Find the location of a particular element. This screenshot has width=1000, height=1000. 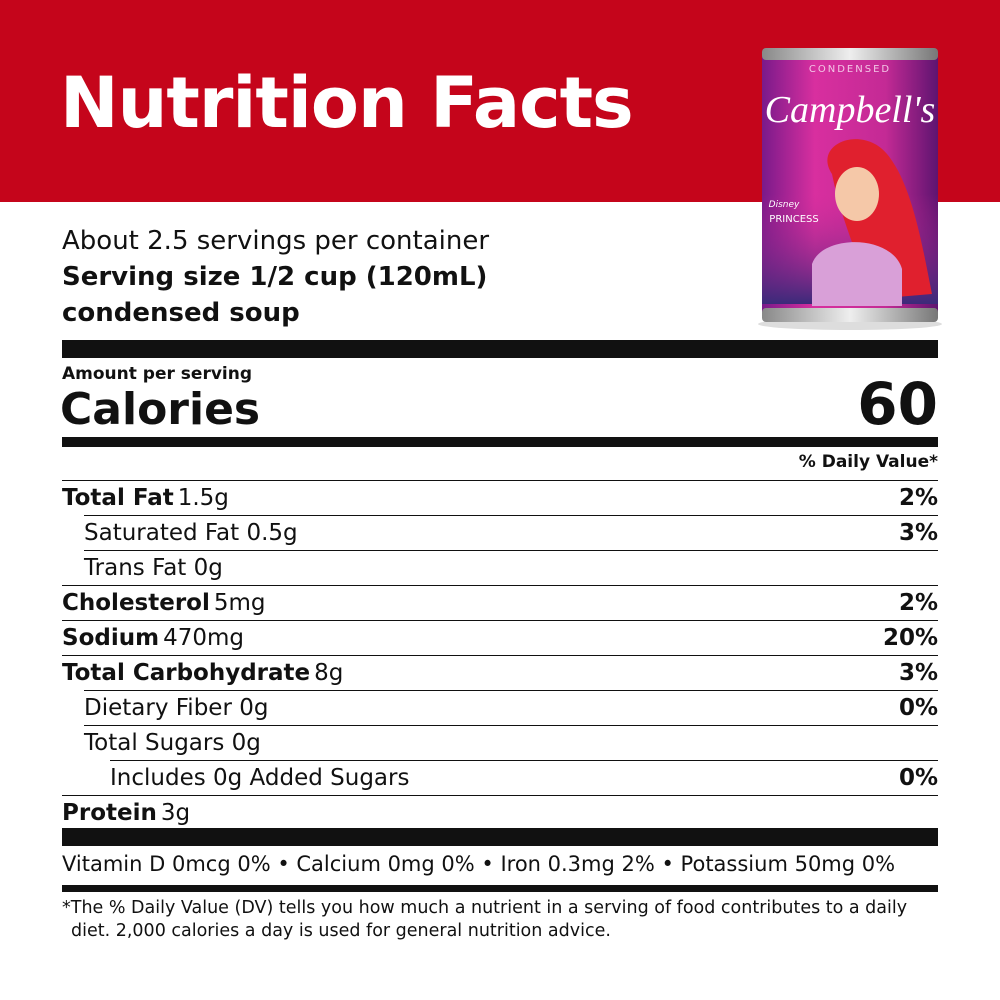

nutrient-row: Includes 0g Added Sugars 0% is located at coordinates (524, 777).